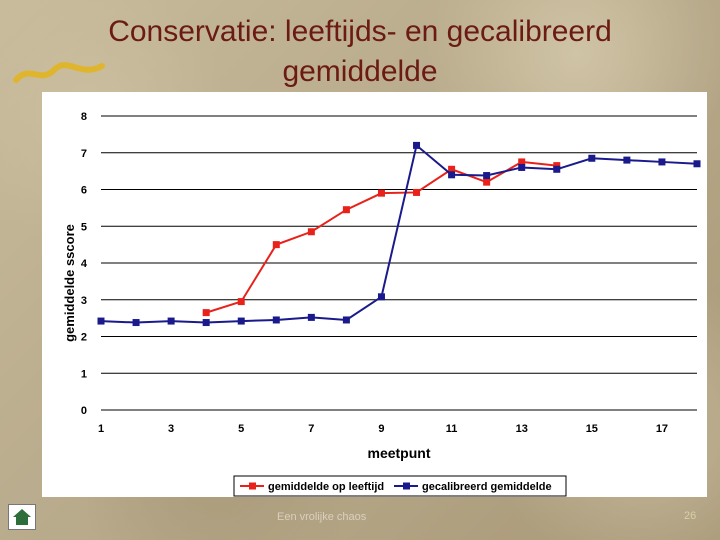 The image size is (720, 540). I want to click on legend-label: gemiddelde op leeftijd, so click(326, 487).